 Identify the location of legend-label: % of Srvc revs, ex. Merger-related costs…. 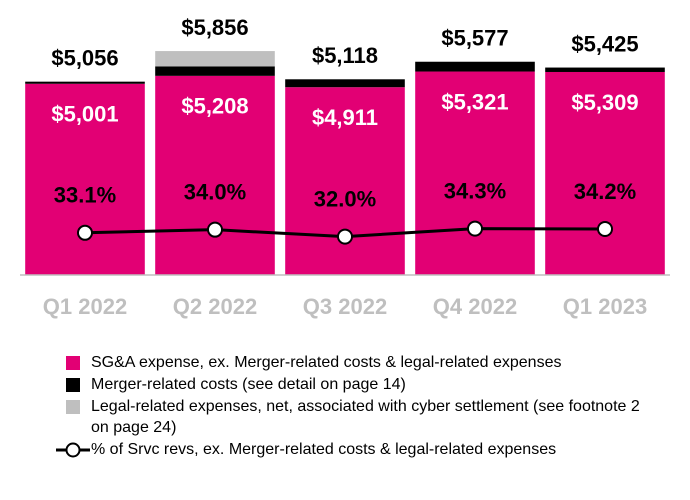
(324, 449).